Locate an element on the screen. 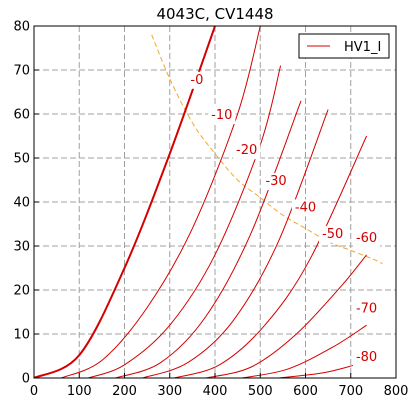 The image size is (413, 402). curve-label: -80 is located at coordinates (366, 357).